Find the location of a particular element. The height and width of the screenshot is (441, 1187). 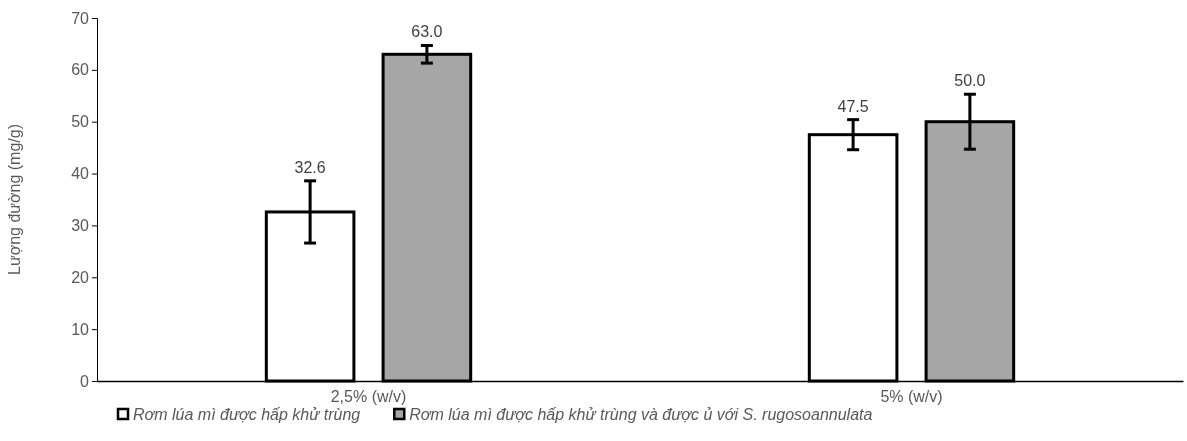

y-tick-label: 10 is located at coordinates (80, 329).